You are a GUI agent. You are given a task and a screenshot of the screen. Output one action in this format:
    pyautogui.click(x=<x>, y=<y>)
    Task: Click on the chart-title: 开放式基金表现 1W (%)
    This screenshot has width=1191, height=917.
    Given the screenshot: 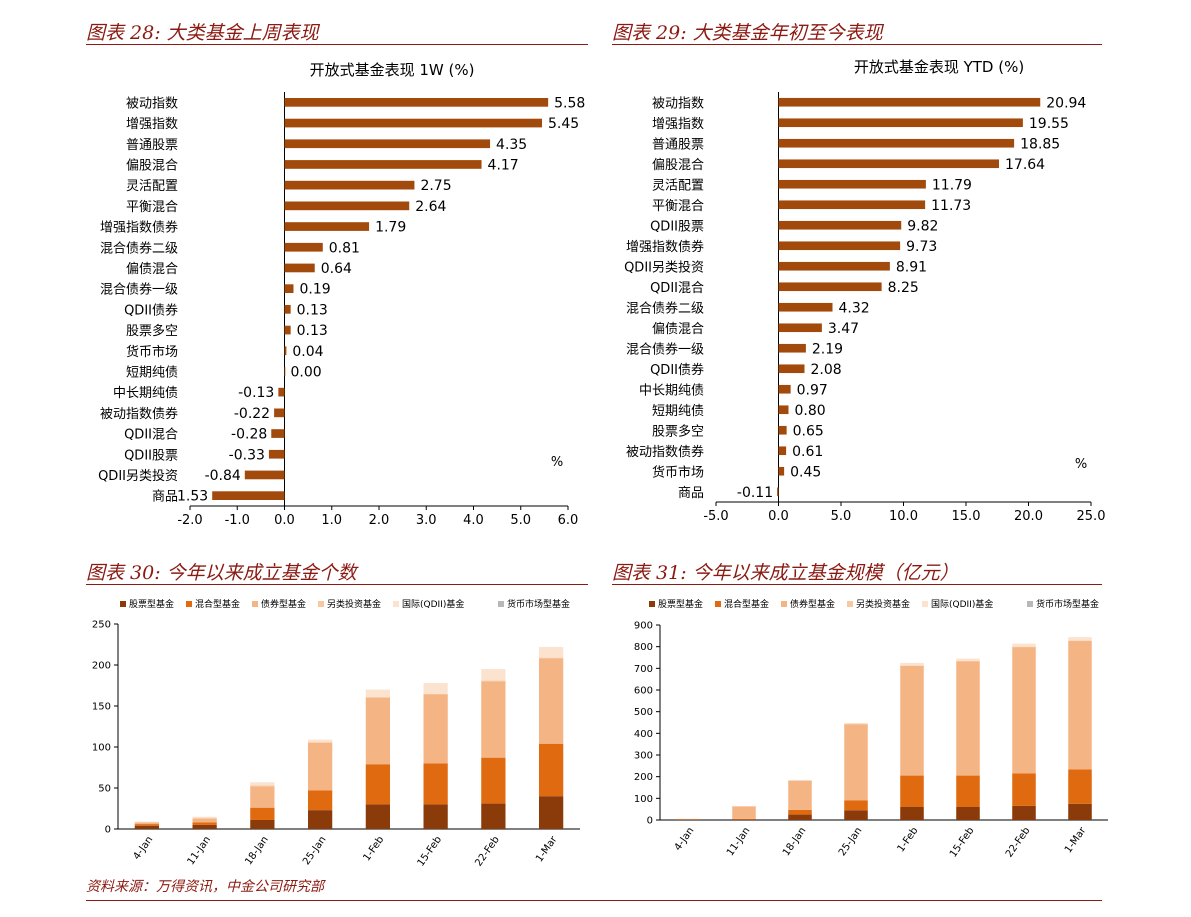 What is the action you would take?
    pyautogui.click(x=392, y=70)
    